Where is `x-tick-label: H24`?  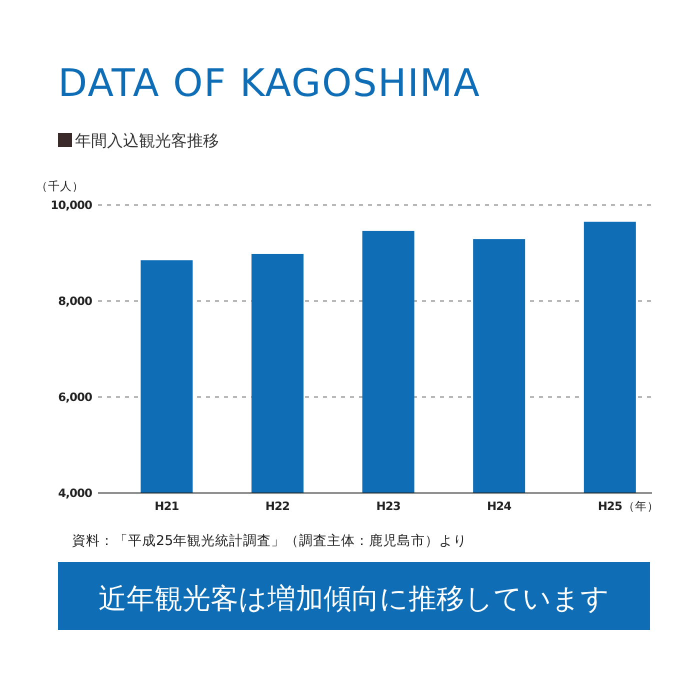
x-tick-label: H24 is located at coordinates (499, 506).